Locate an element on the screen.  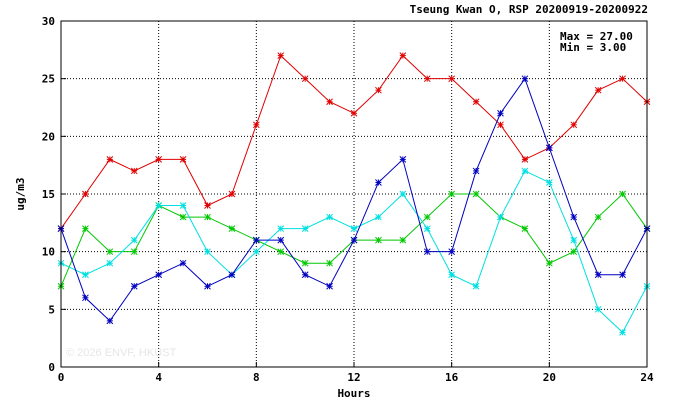
y-tick-label: 15 is located at coordinates (48, 194).